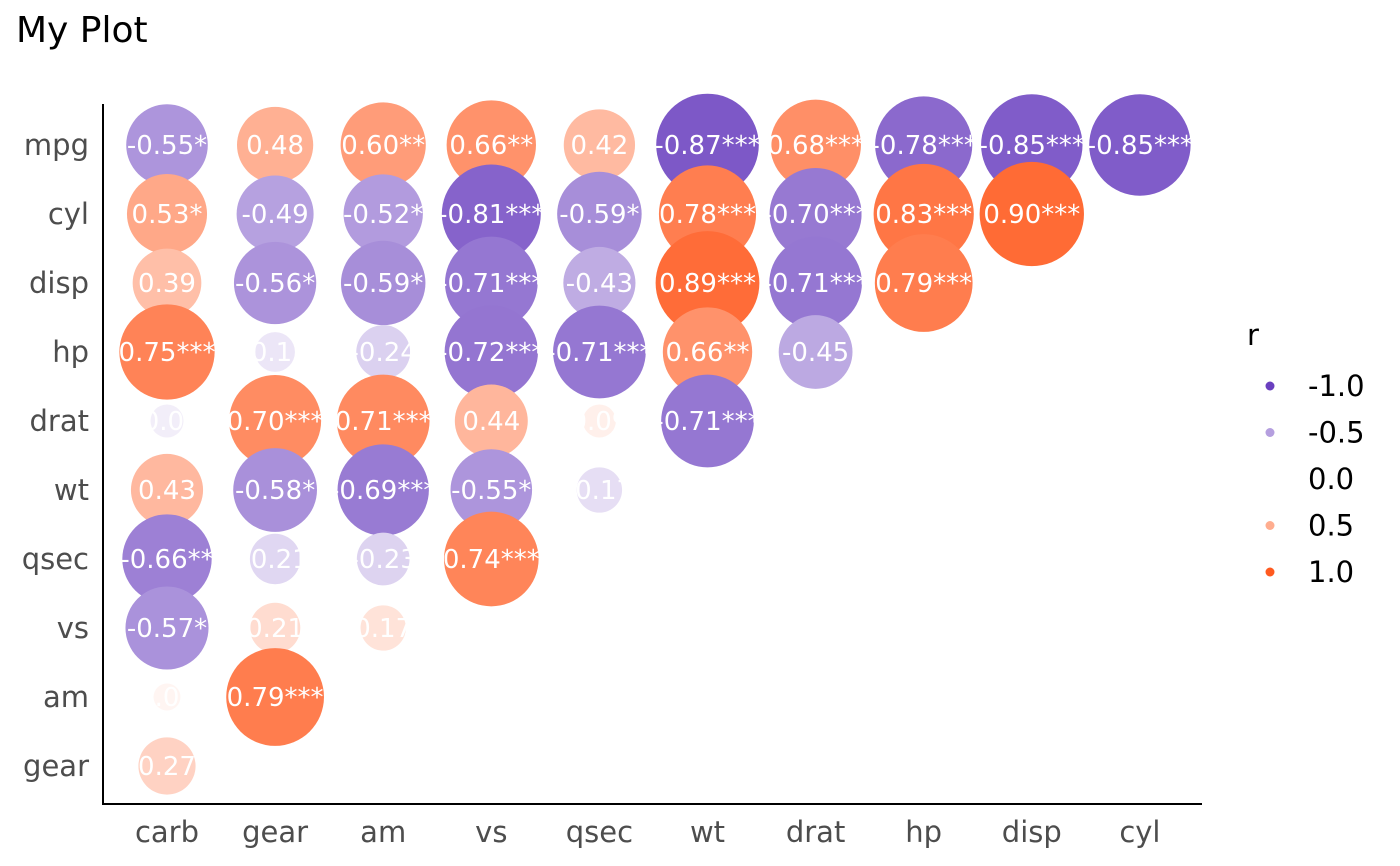 The height and width of the screenshot is (866, 1400). I want to click on bubble-qsec-cyl, so click(599, 214).